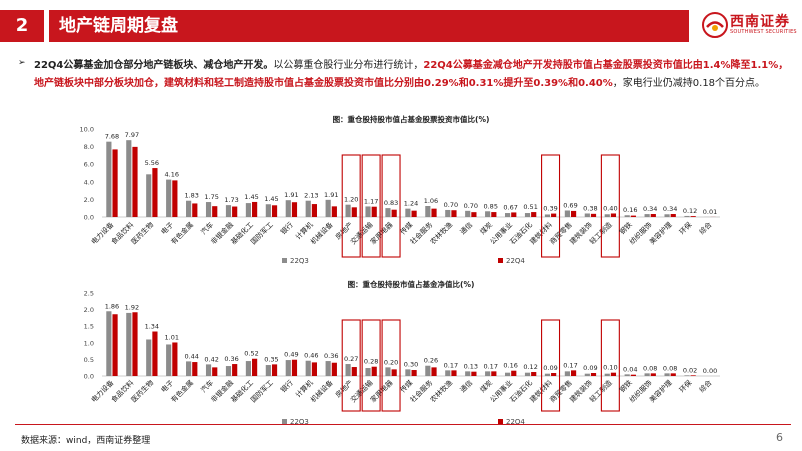 This screenshot has width=802, height=451. Describe the element at coordinates (715, 25) in the screenshot. I see `logo-mark-icon` at that location.